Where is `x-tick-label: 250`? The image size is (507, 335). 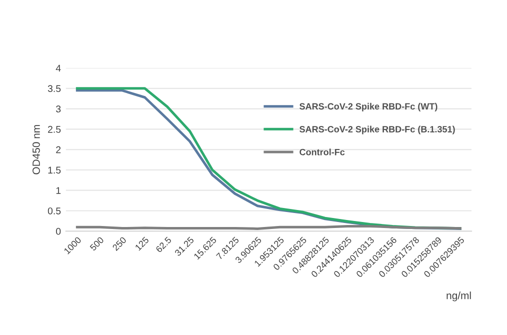
x-tick-label: 250 is located at coordinates (119, 244).